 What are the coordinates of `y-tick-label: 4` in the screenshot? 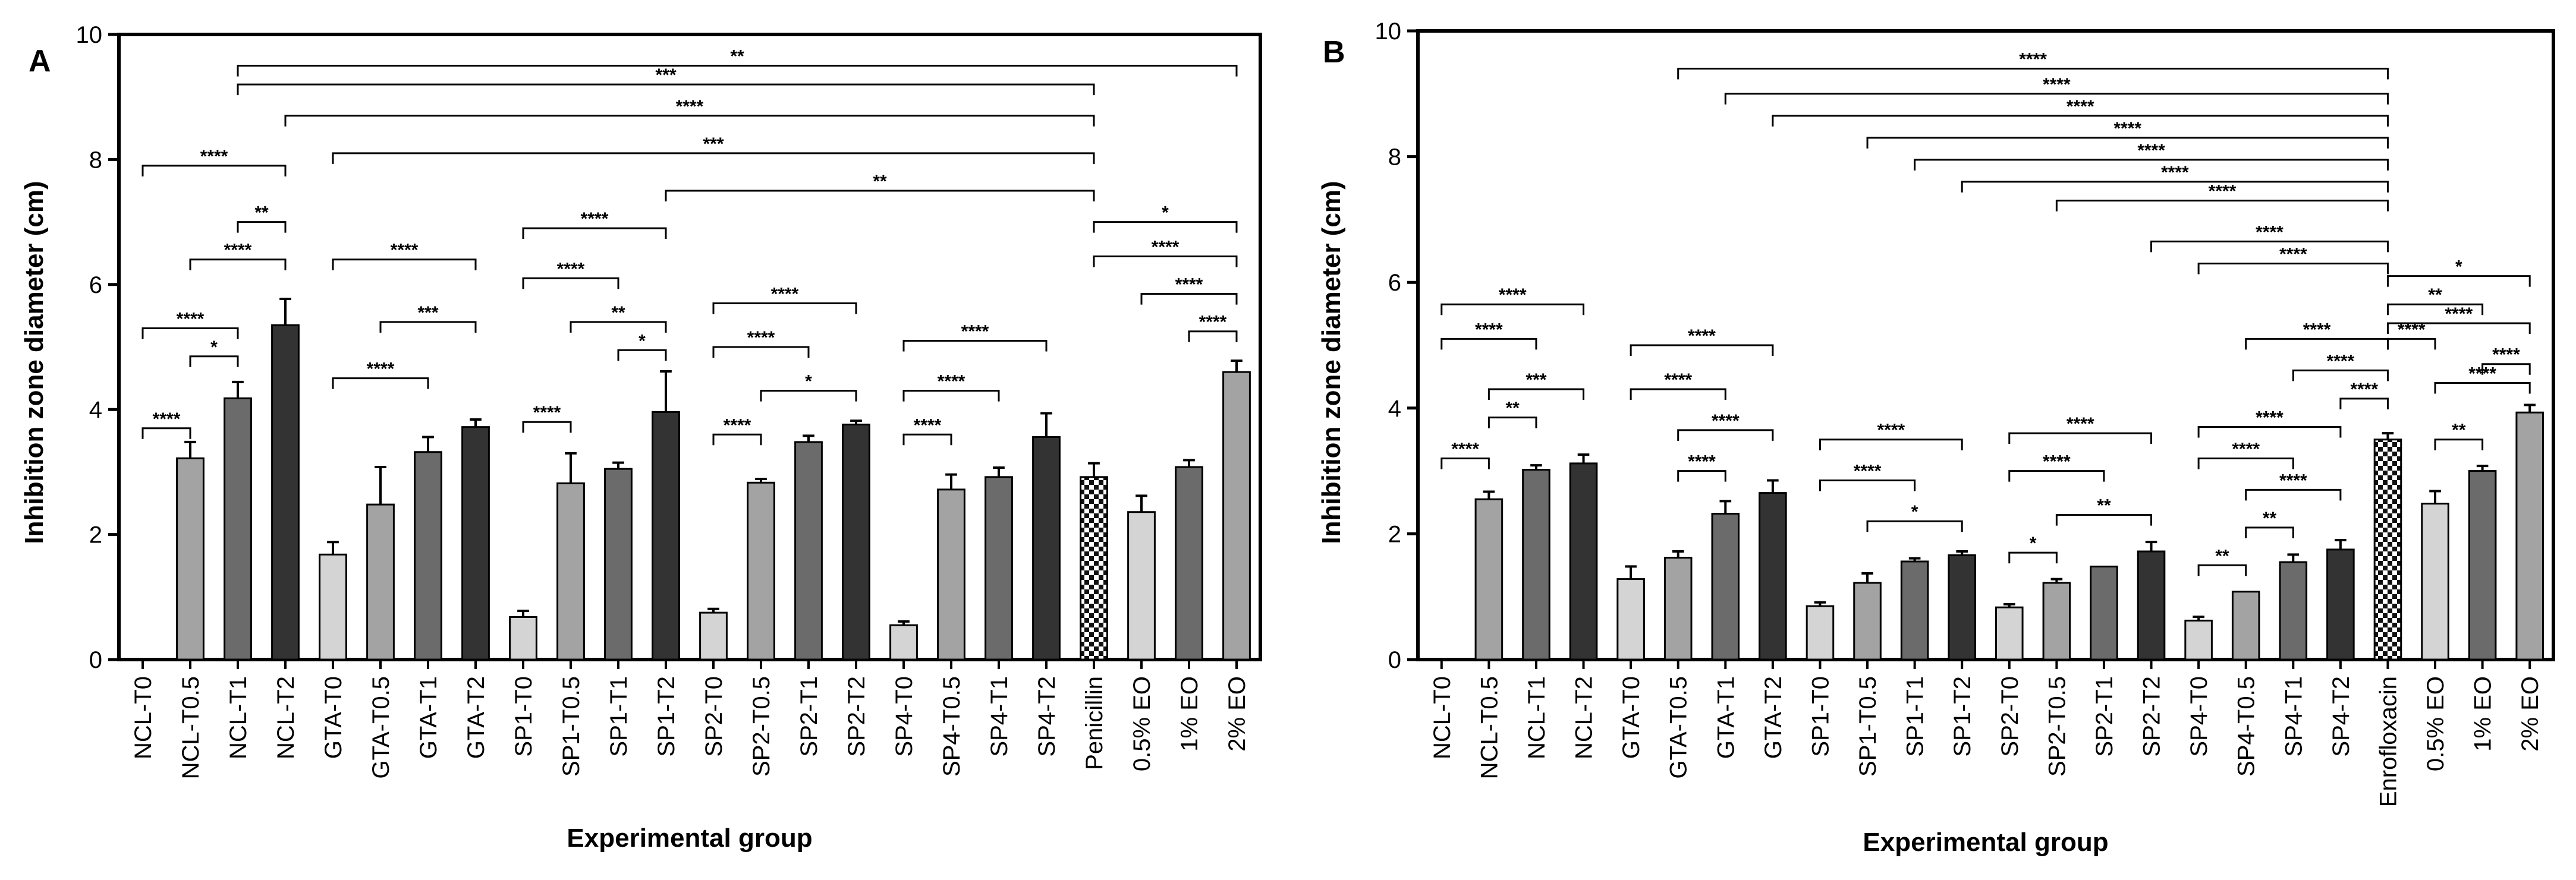 It's located at (1394, 409).